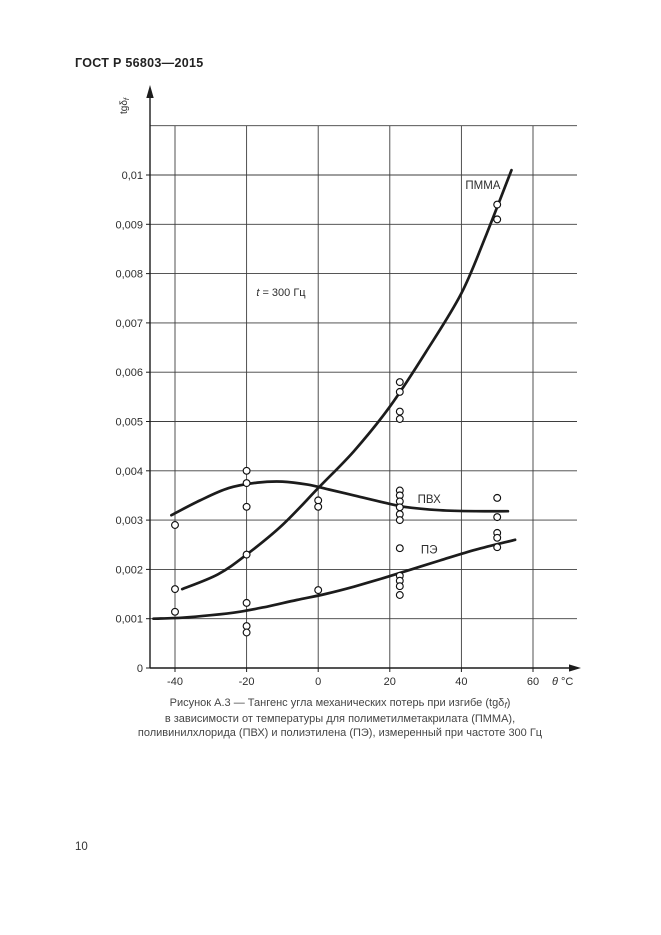 This screenshot has width=661, height=935. What do you see at coordinates (129, 275) in the screenshot?
I see `y-tick-label: 0,008` at bounding box center [129, 275].